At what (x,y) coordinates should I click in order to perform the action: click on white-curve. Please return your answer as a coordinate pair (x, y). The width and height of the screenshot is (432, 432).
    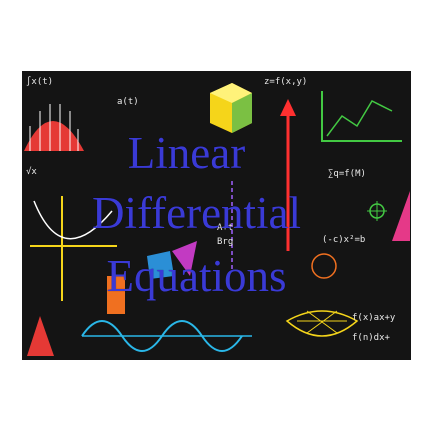
    Looking at the image, I should click on (73, 220).